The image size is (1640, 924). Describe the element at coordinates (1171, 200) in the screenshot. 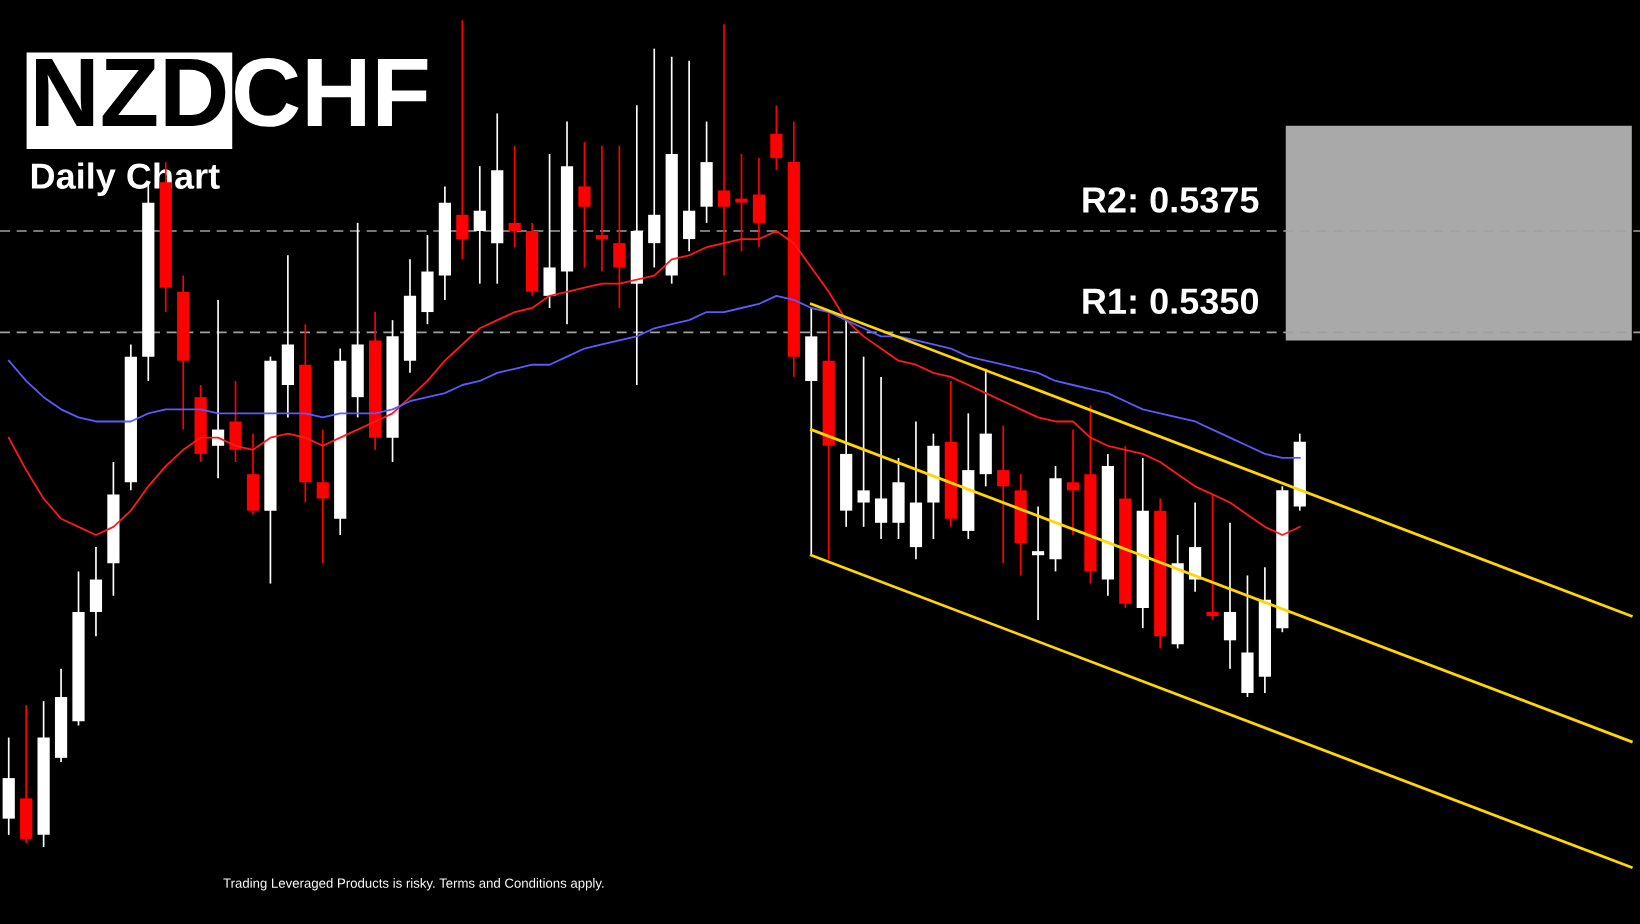

I see `ref-line-label: R2: 0.5375` at that location.